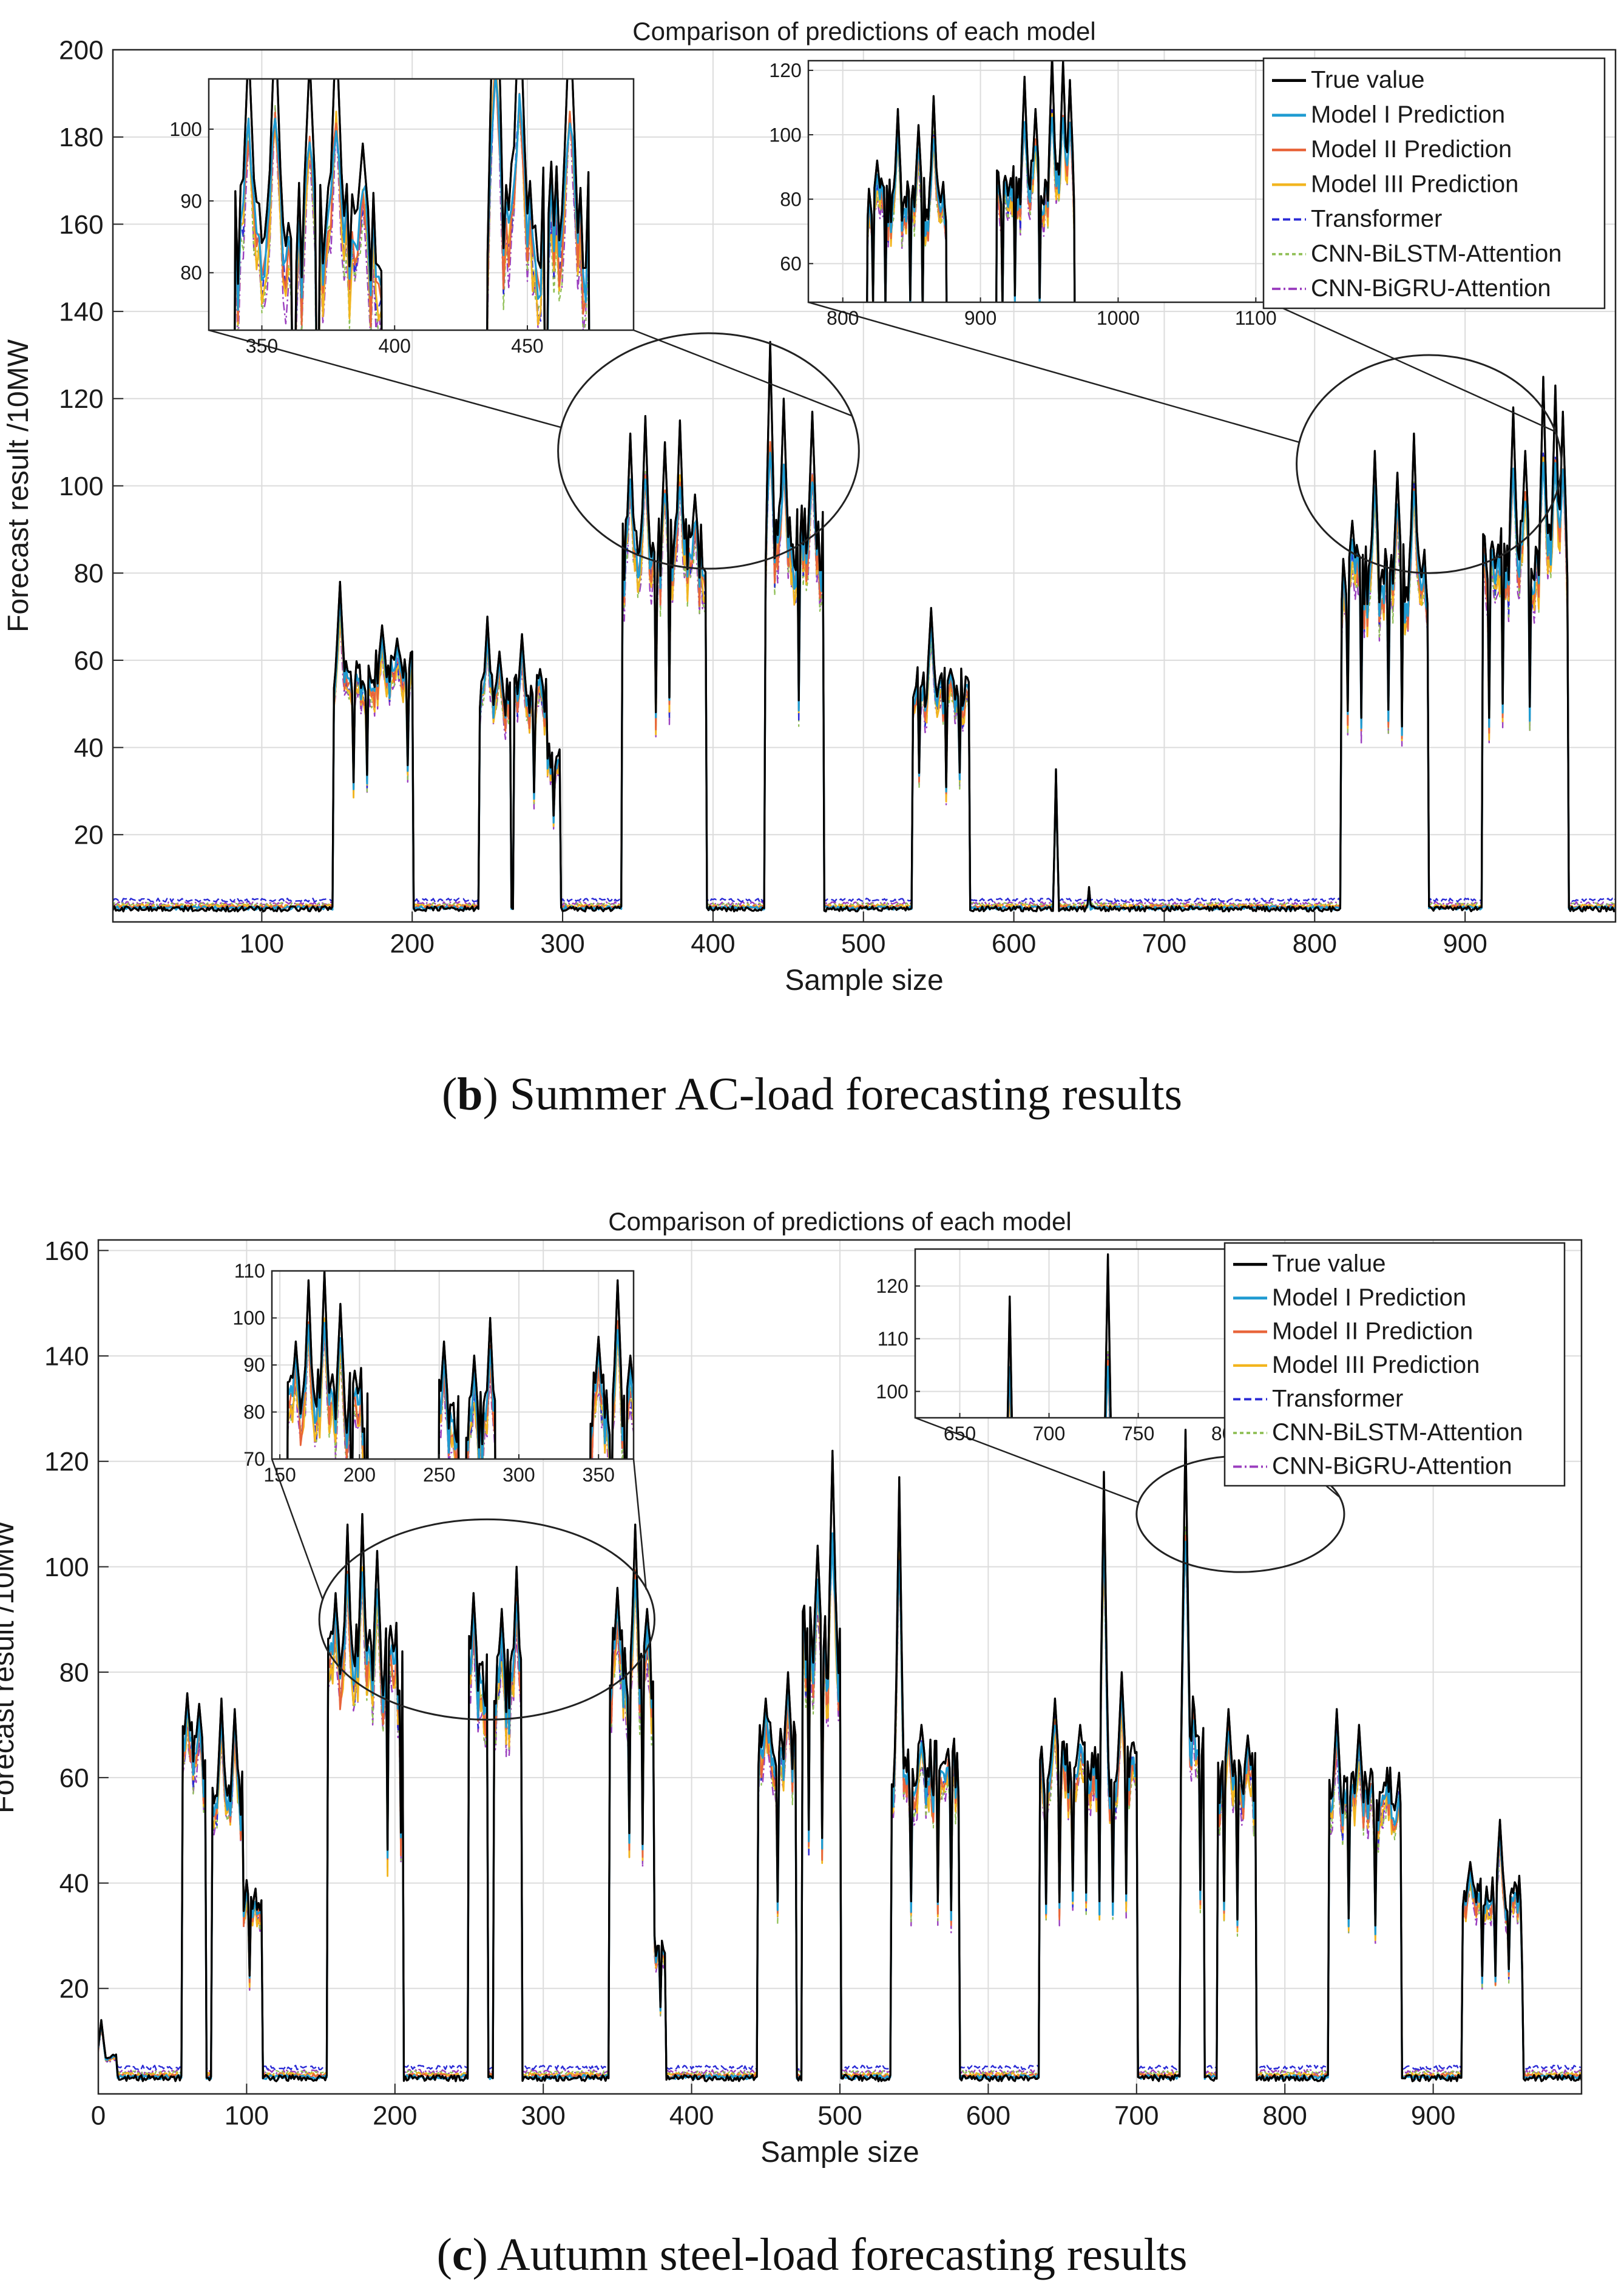 This screenshot has height=2296, width=1624. Describe the element at coordinates (74, 1989) in the screenshot. I see `chart-c-ytick-label: 20` at that location.